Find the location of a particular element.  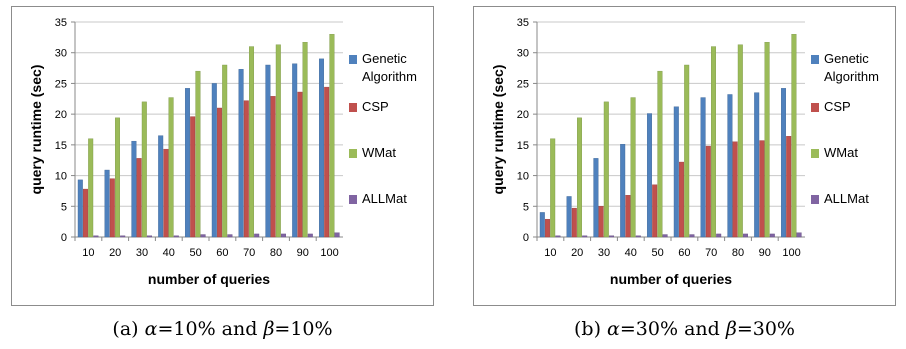

chart-a-y-tick-label: 5 is located at coordinates (64, 207).